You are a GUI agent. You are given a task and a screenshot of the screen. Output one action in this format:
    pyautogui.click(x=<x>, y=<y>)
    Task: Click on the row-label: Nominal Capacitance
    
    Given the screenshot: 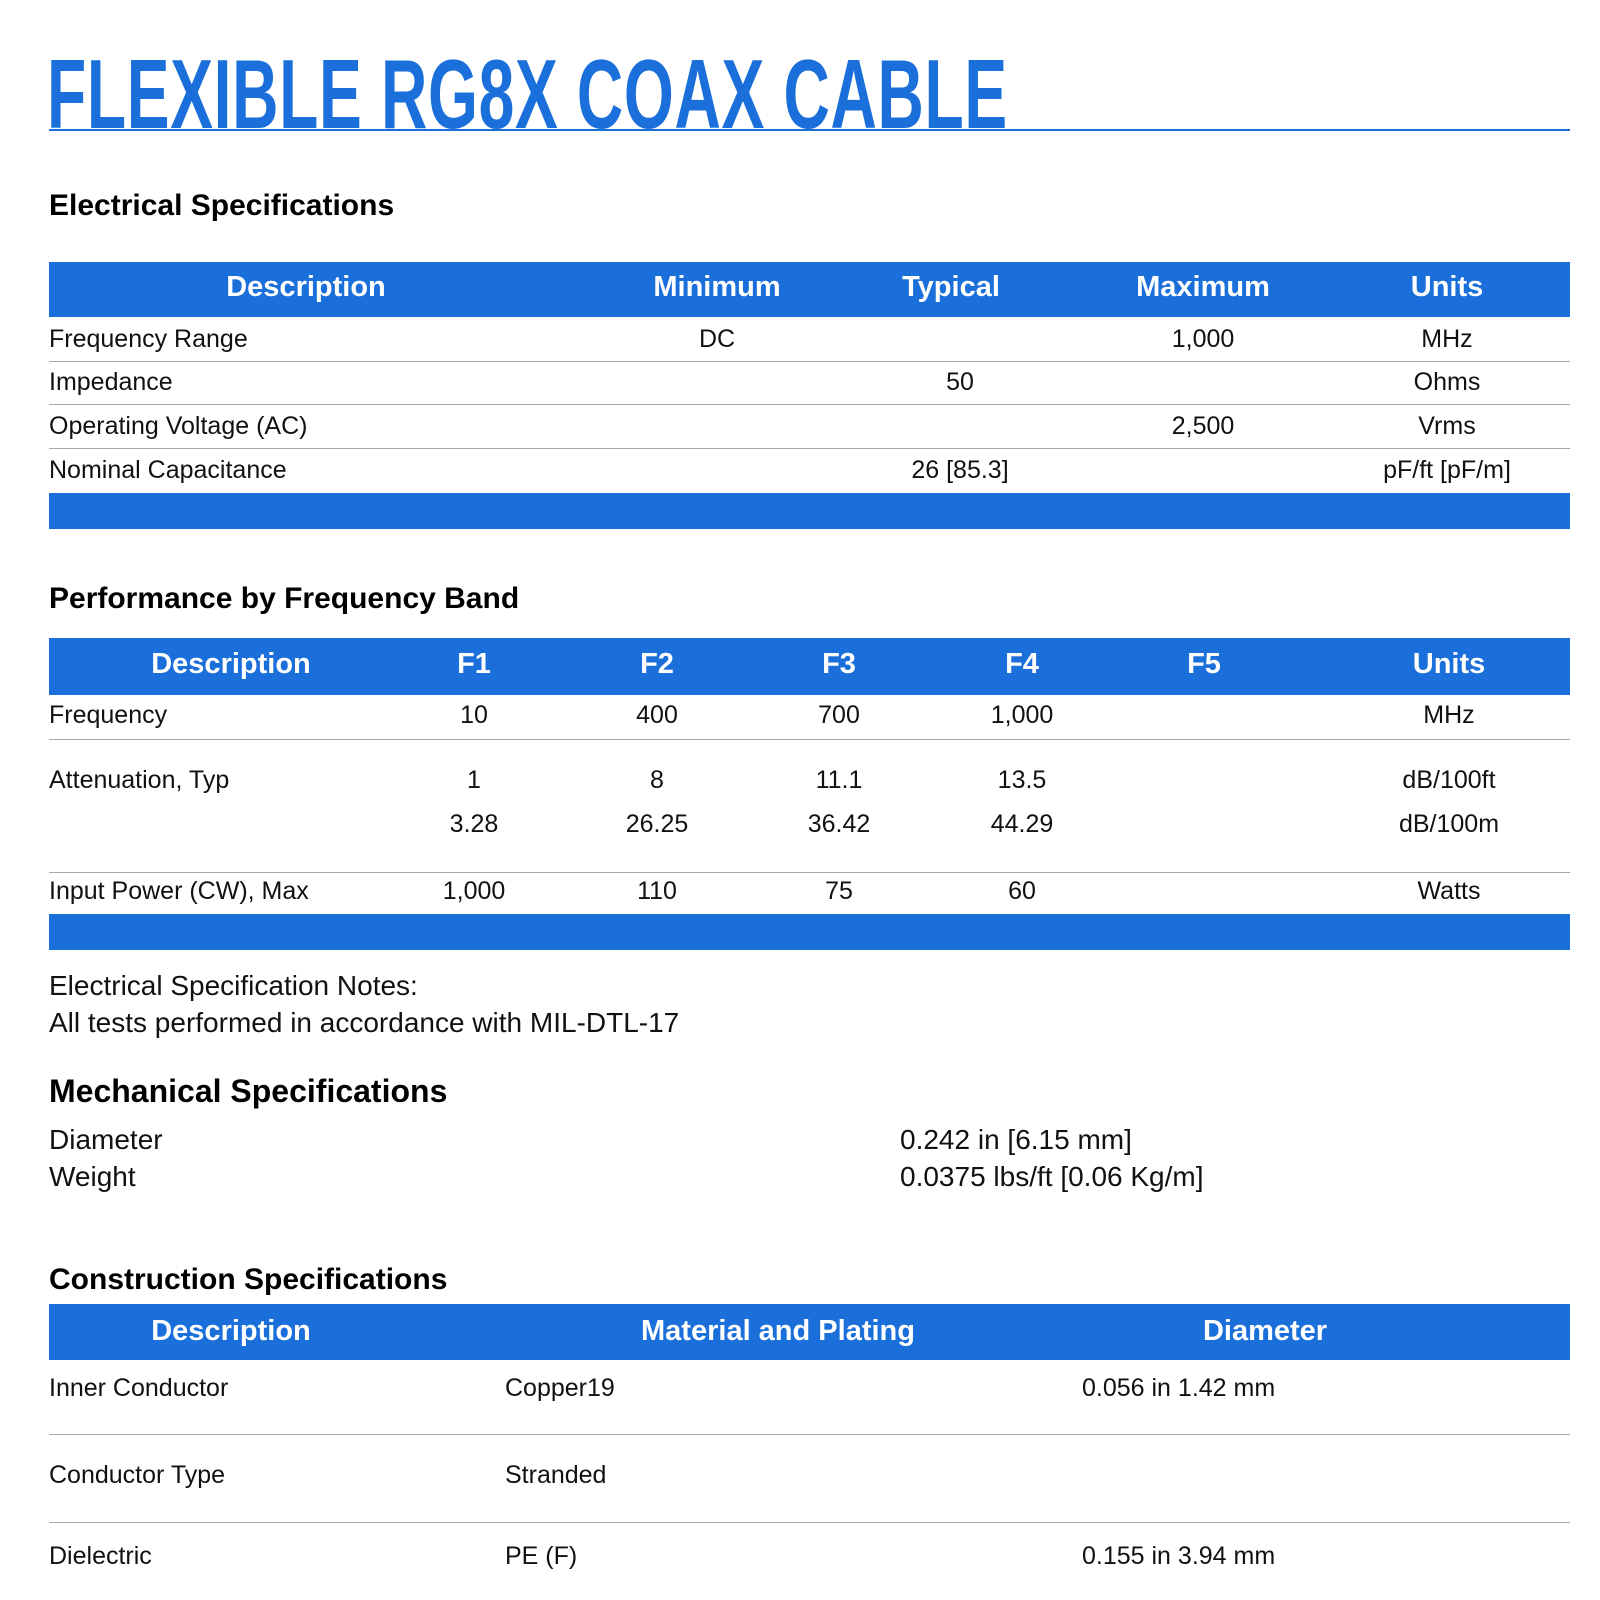 What is the action you would take?
    pyautogui.click(x=168, y=470)
    